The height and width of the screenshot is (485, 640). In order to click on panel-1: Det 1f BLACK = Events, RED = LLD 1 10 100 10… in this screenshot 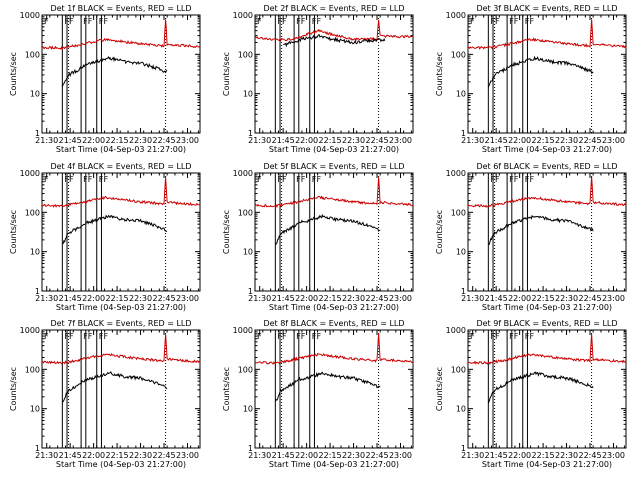, I will do `click(105, 79)`.